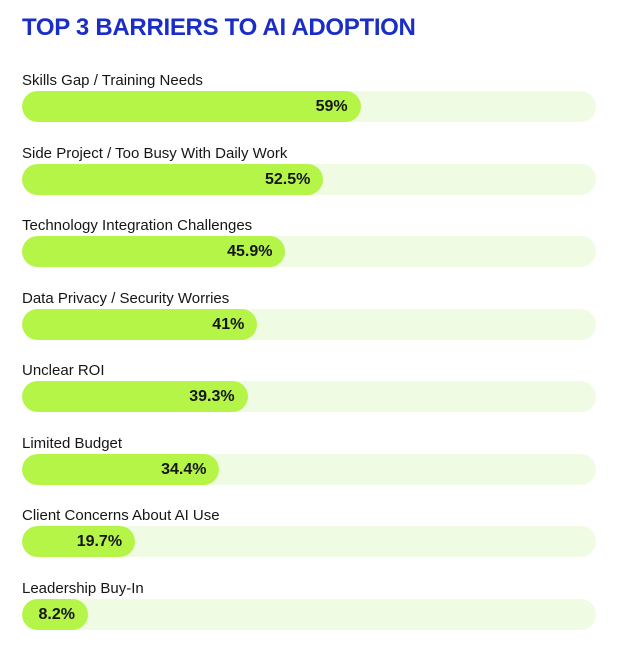  I want to click on bar-row: Technology Integration Challenges 45.9%, so click(309, 253).